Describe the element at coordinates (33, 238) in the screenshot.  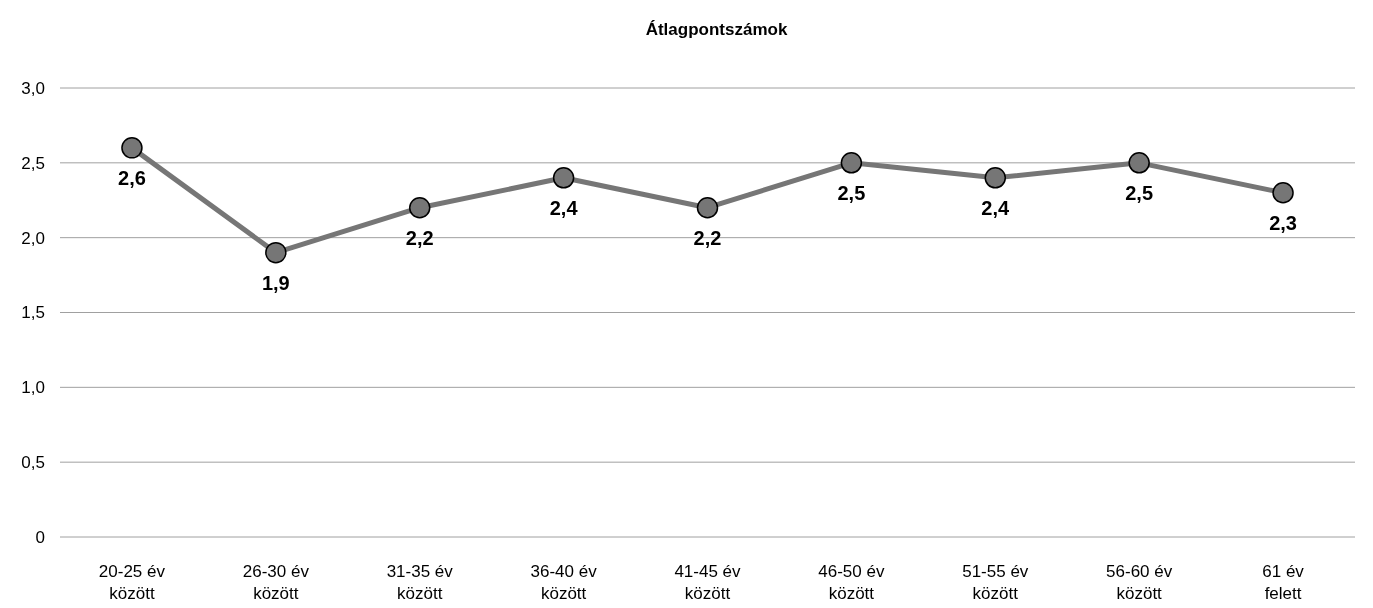
I see `y-tick-label: 2,0` at that location.